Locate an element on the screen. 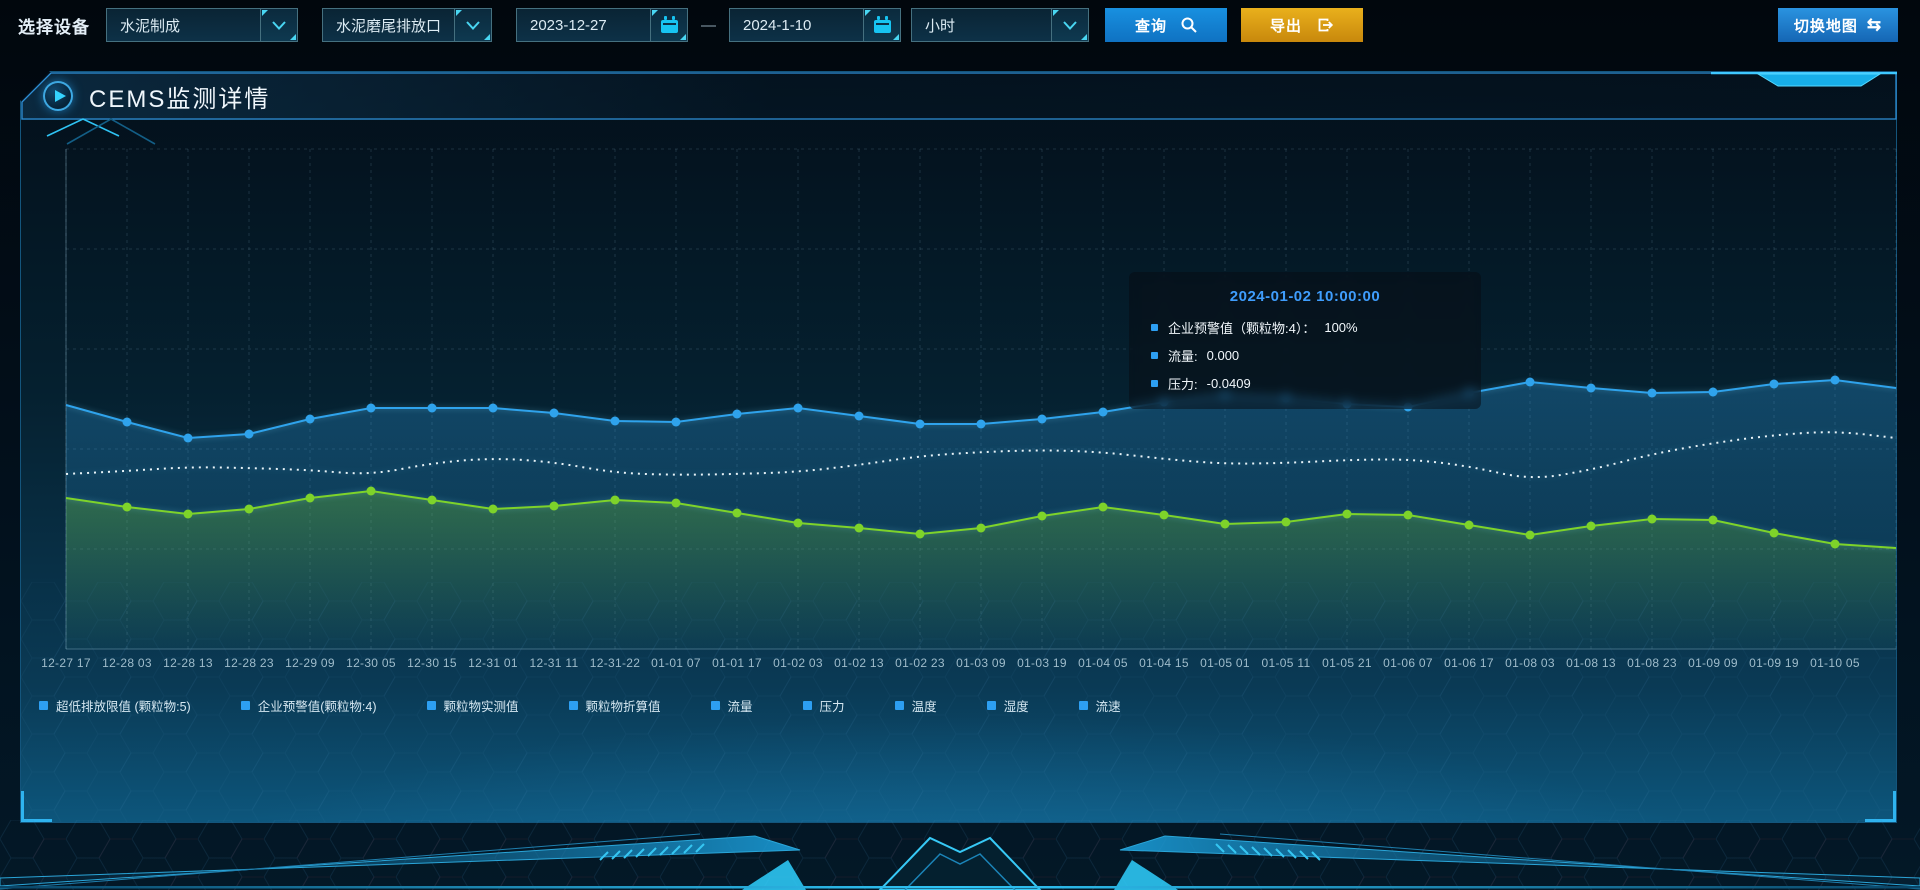 This screenshot has height=890, width=1920. x-axis-label: 12-28 23 is located at coordinates (249, 663).